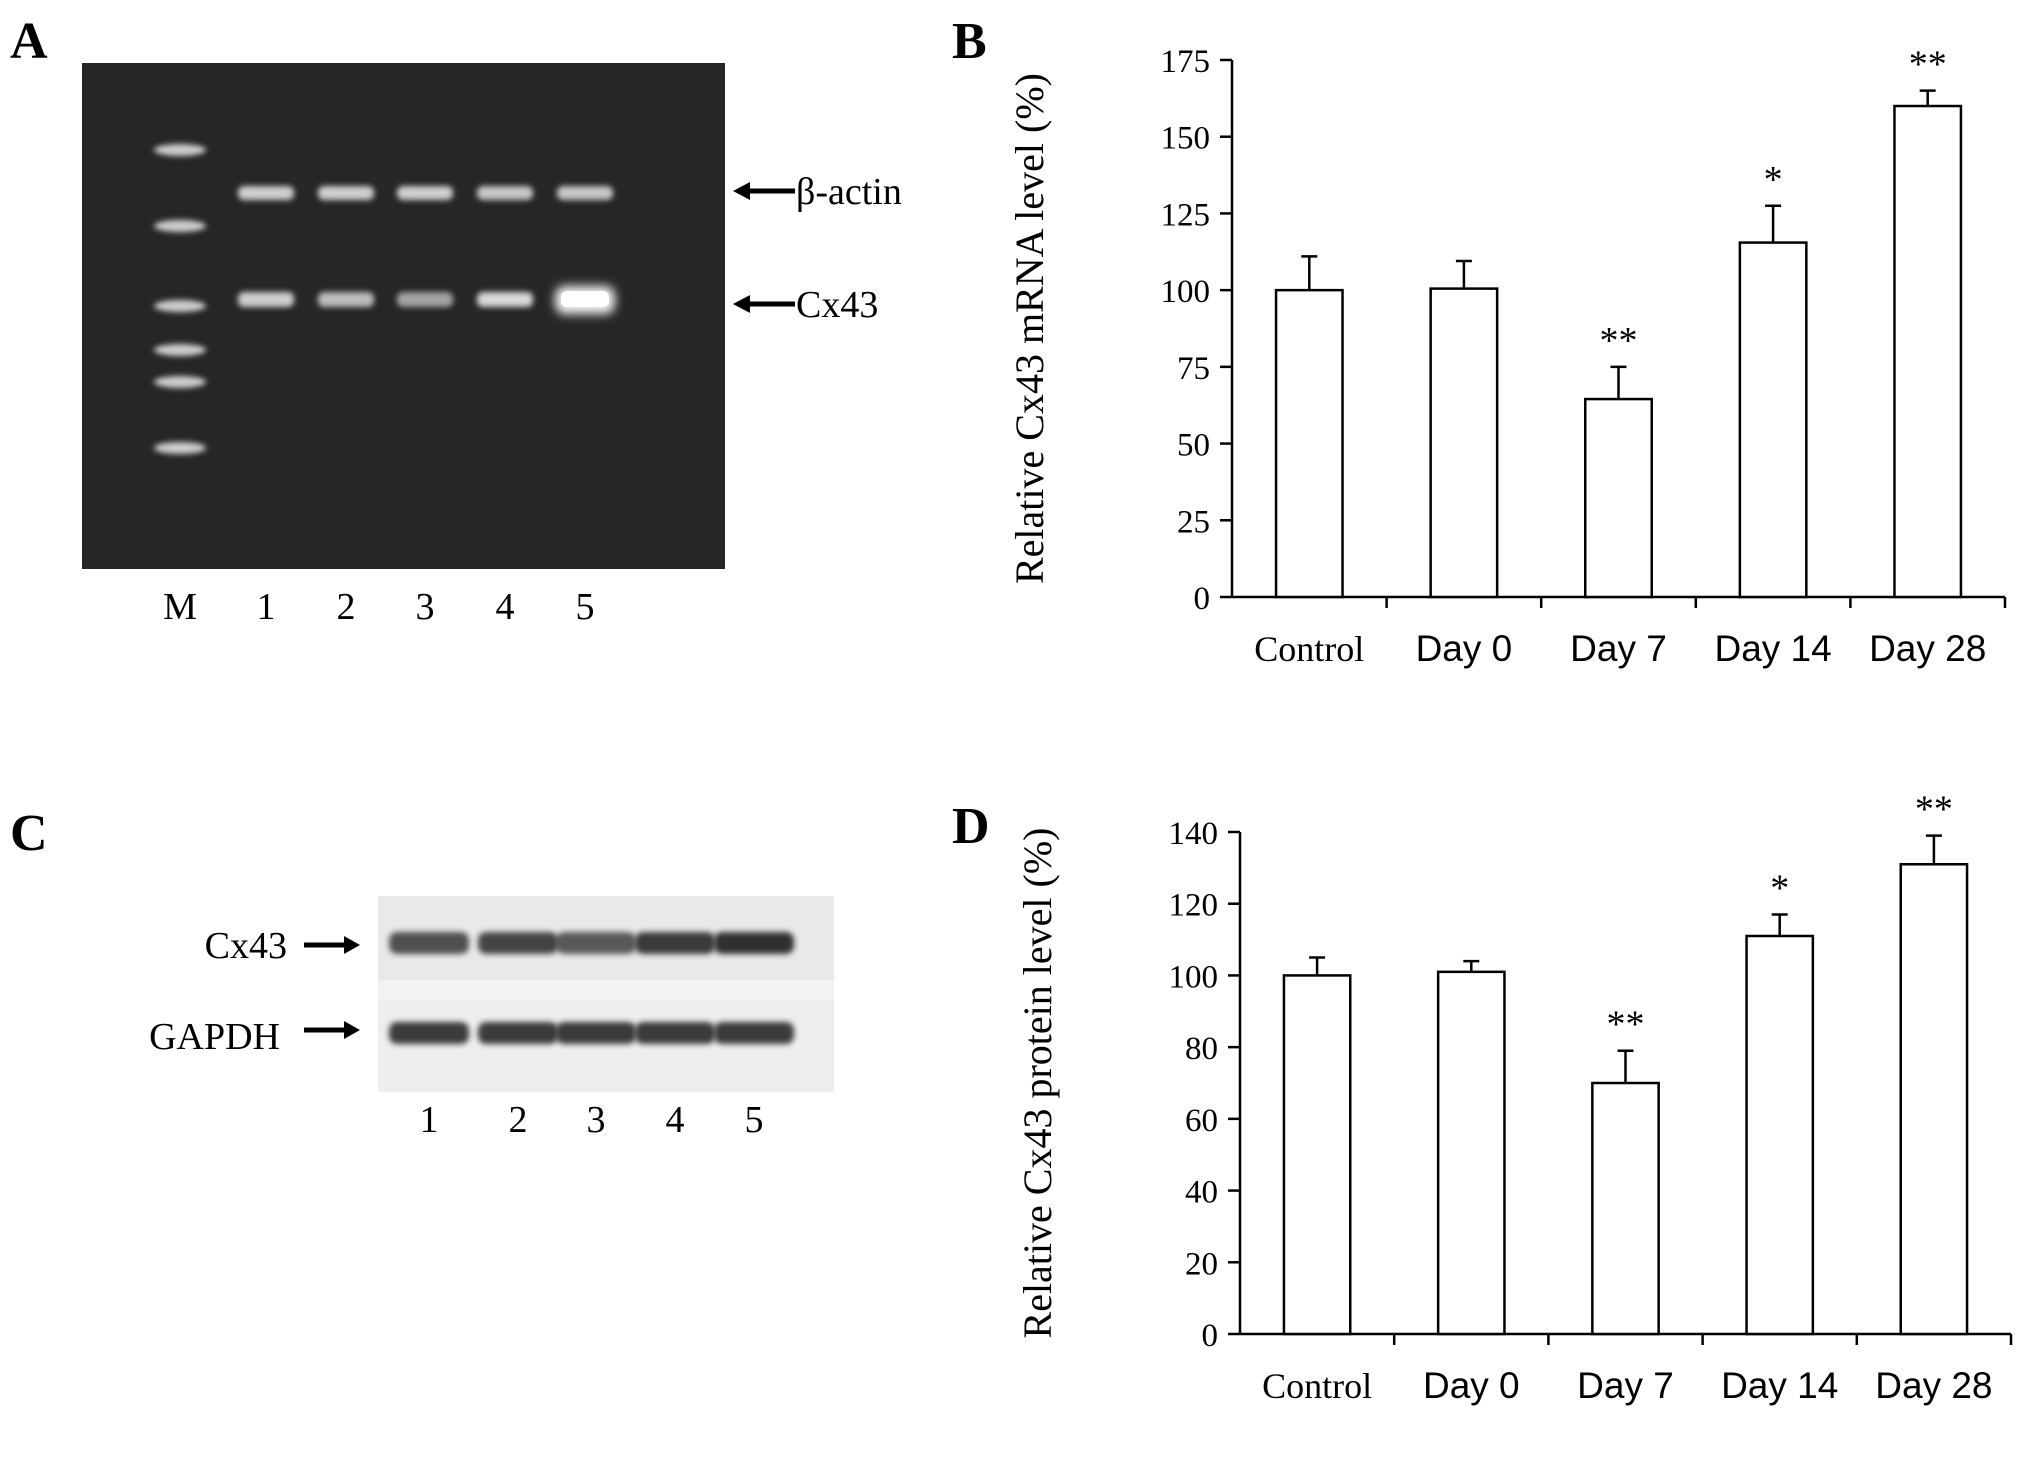 The height and width of the screenshot is (1459, 2031). I want to click on gel-lane-labels: M 1 2 3 4 5, so click(378, 607).